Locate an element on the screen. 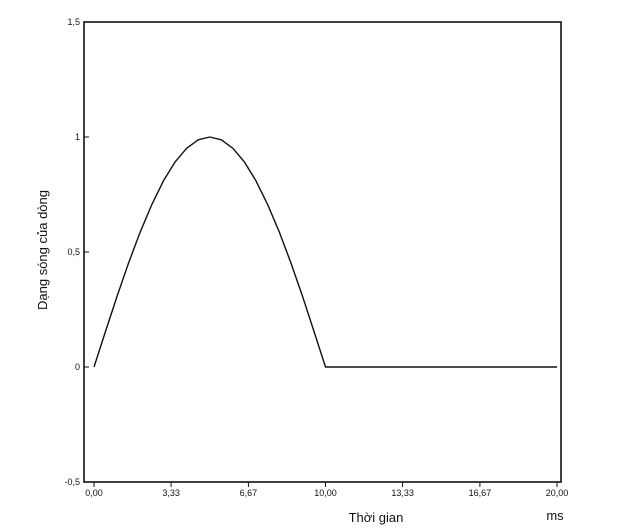  x-tick-label: 3,33 is located at coordinates (171, 493).